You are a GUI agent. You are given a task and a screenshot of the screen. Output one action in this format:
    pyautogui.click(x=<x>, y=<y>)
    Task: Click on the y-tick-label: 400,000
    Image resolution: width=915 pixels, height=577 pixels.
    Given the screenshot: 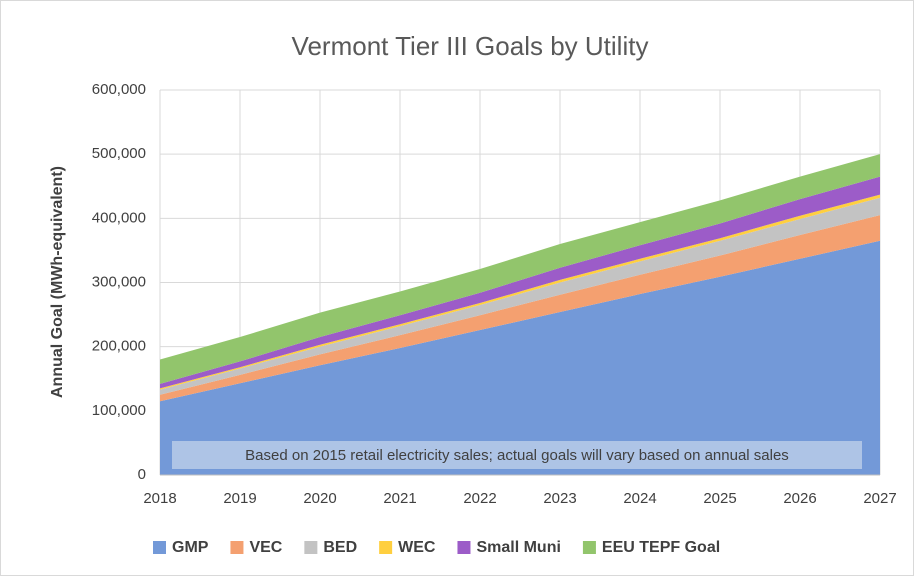 What is the action you would take?
    pyautogui.click(x=119, y=217)
    